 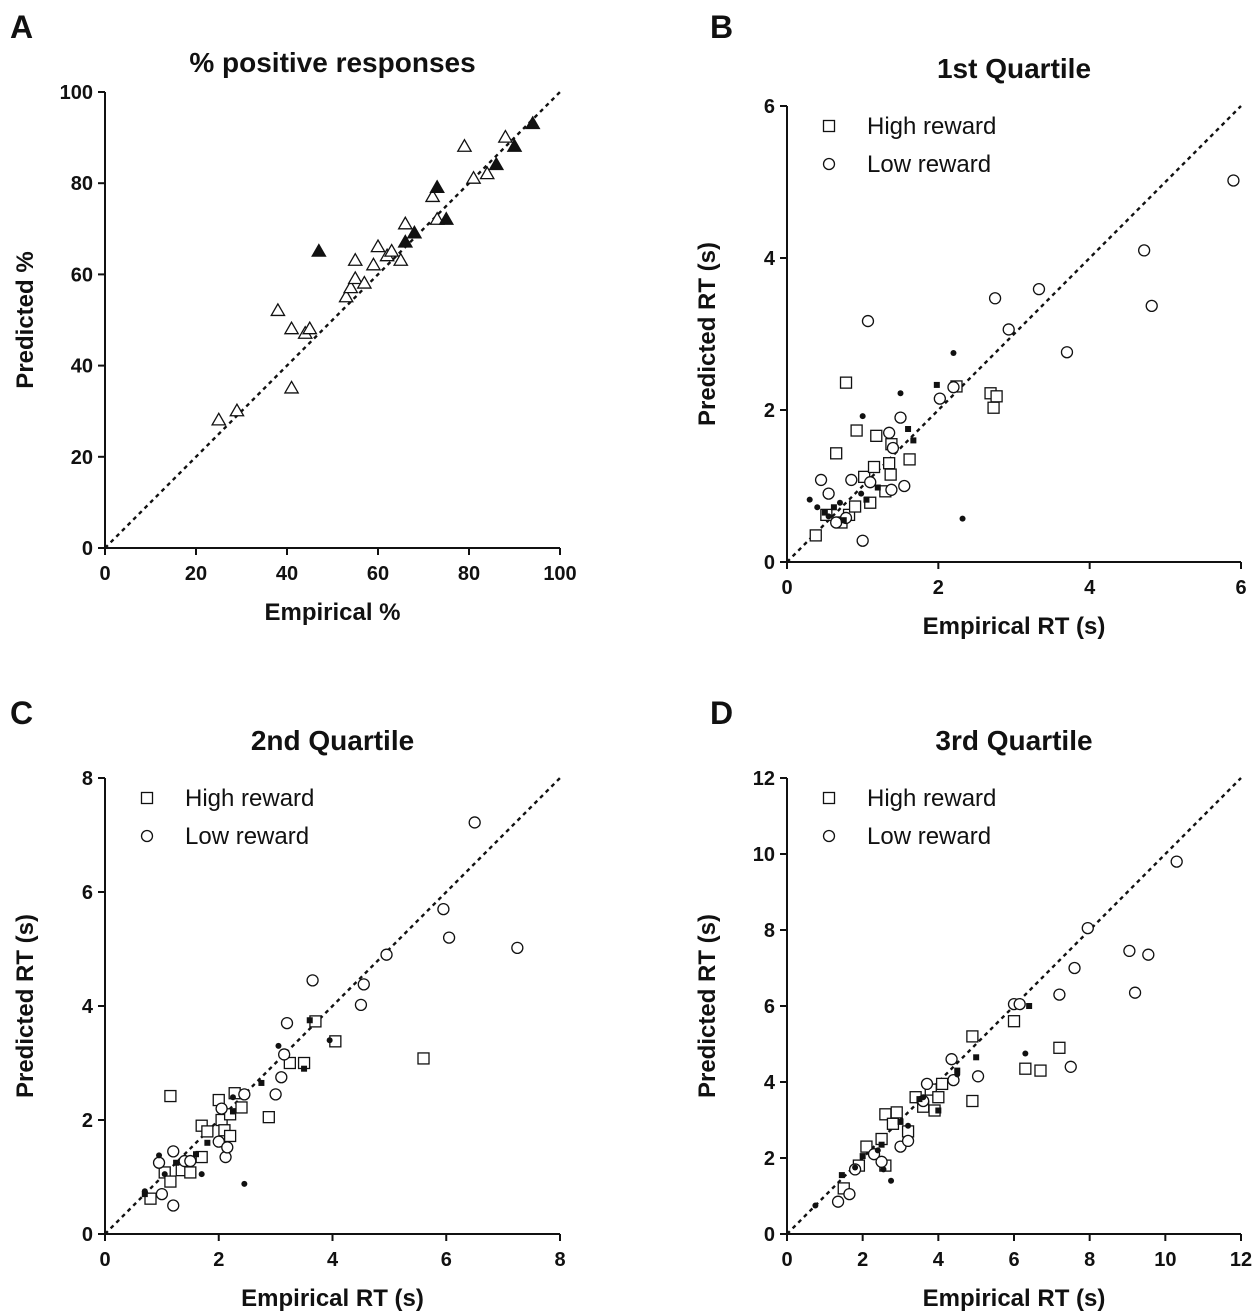 What do you see at coordinates (196, 574) in the screenshot?
I see `x-tick-label: 20` at bounding box center [196, 574].